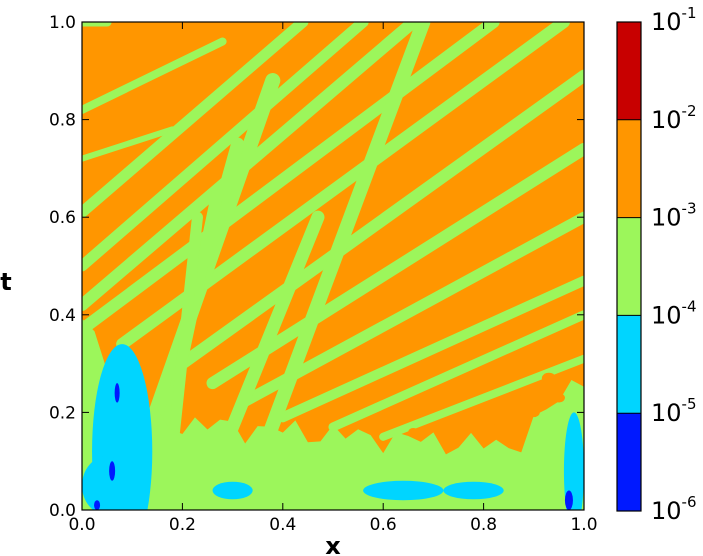 The height and width of the screenshot is (556, 703). Describe the element at coordinates (656, 264) in the screenshot. I see `colorbar: 10⁻⁶ 10⁻⁵ 10⁻⁴ 10⁻³ 10⁻² 10⁻¹` at that location.